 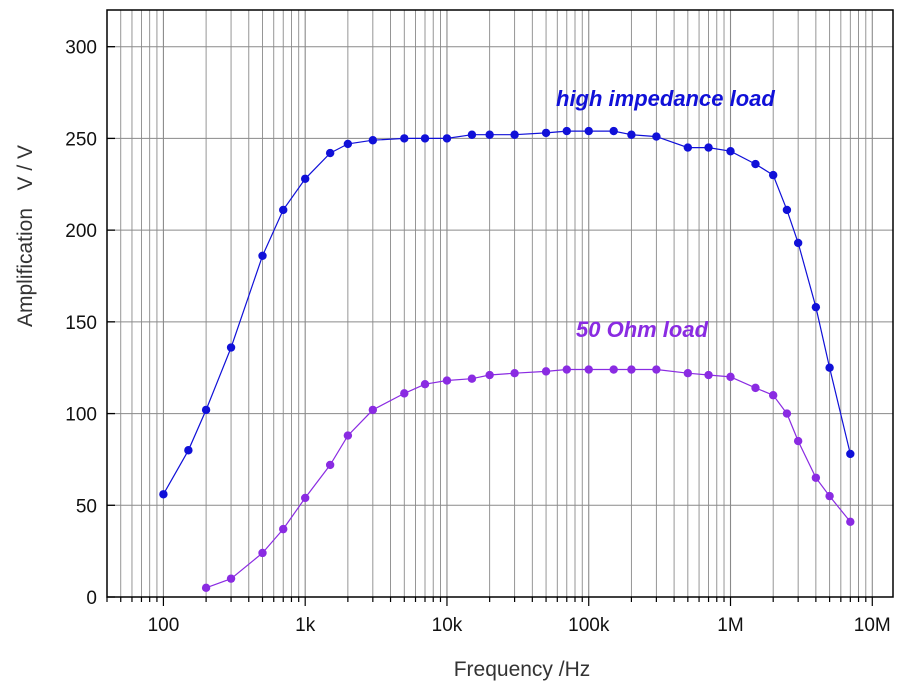 What do you see at coordinates (86, 506) in the screenshot?
I see `y-tick-label: 50` at bounding box center [86, 506].